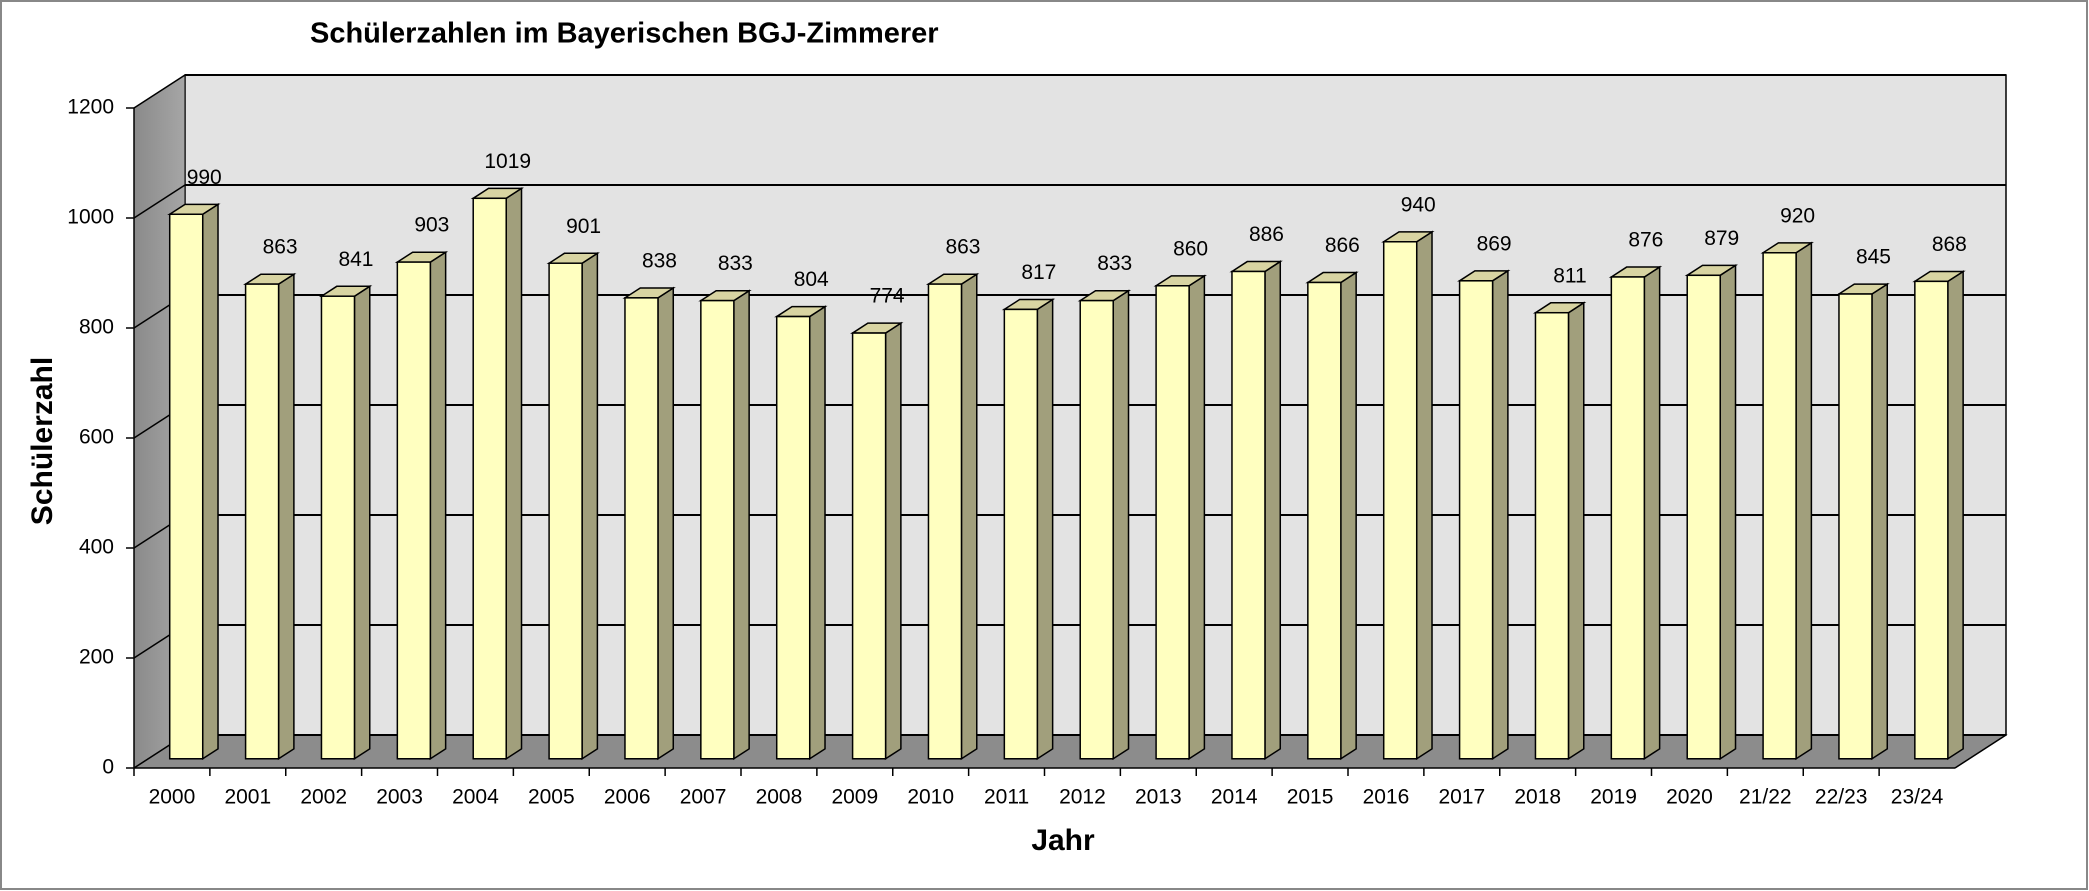 The image size is (2089, 891). Describe the element at coordinates (1841, 797) in the screenshot. I see `x-tick-label: 22/23` at that location.